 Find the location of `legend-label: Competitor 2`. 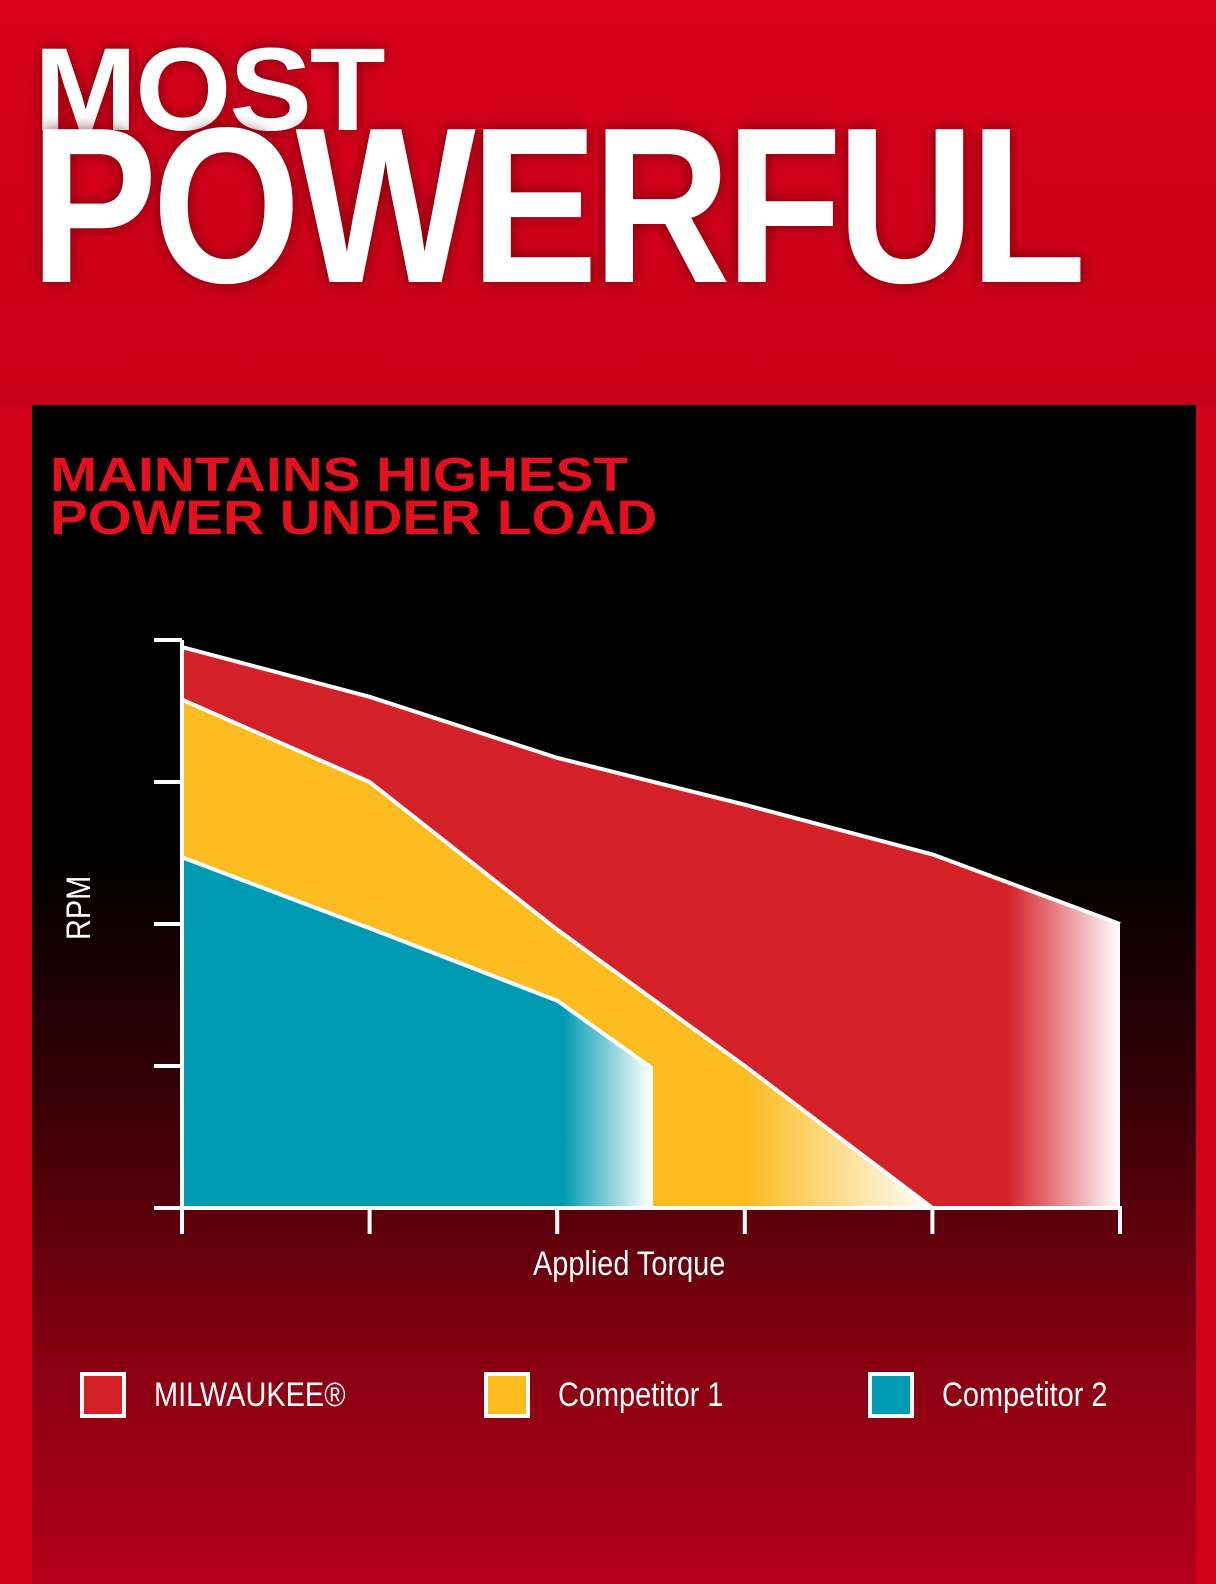

legend-label: Competitor 2 is located at coordinates (1025, 1394).